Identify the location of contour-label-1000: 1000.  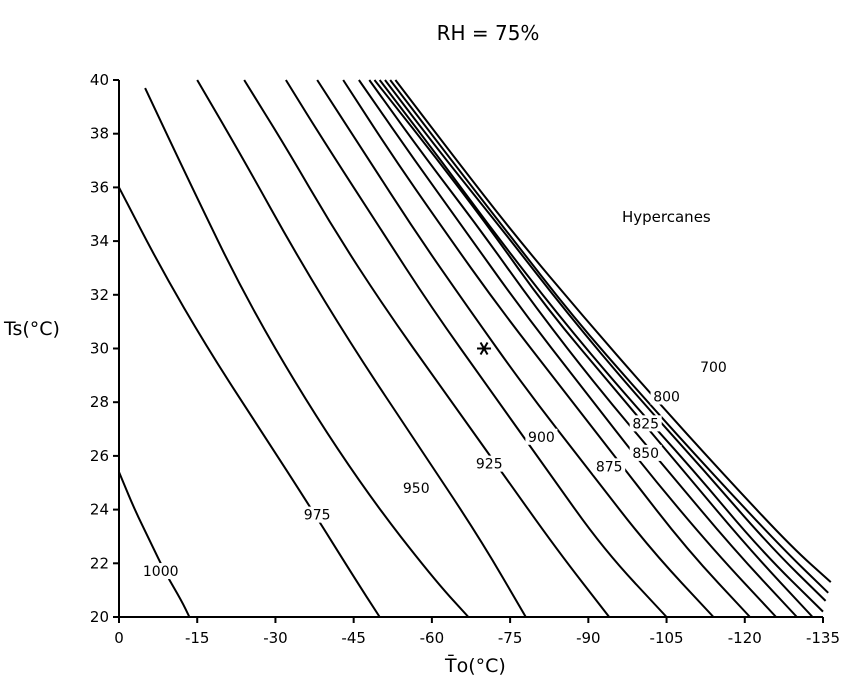
(161, 572).